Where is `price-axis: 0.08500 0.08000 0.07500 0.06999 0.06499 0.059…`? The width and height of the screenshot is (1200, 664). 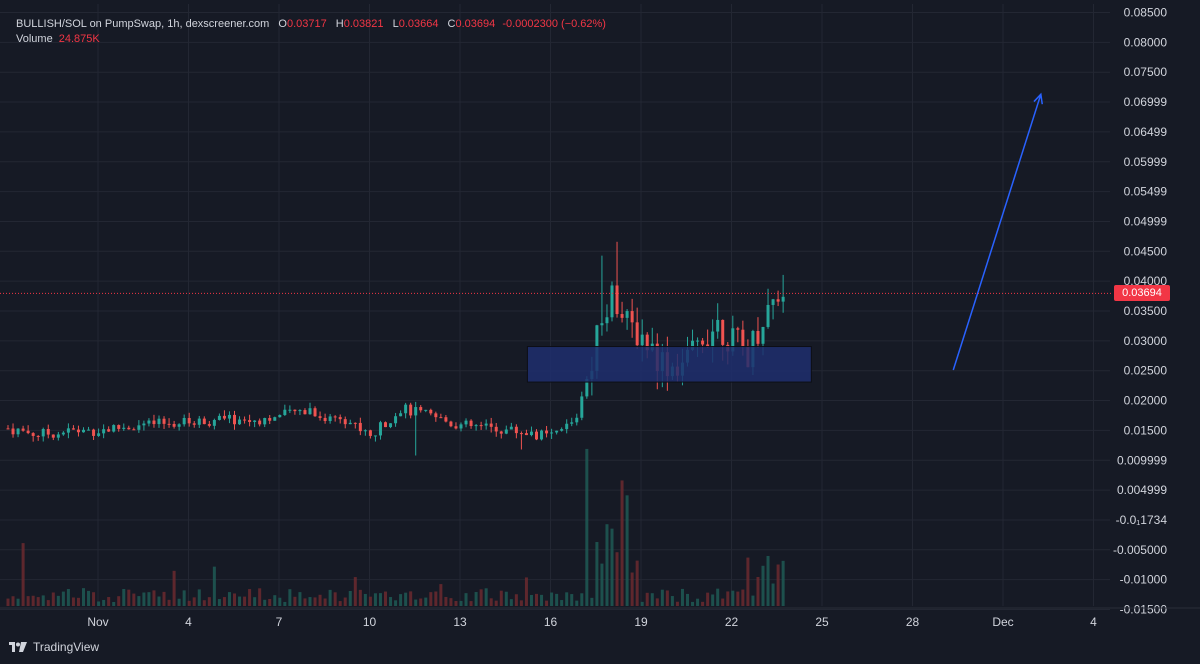 price-axis: 0.08500 0.08000 0.07500 0.06999 0.06499 0.059… is located at coordinates (1140, 311).